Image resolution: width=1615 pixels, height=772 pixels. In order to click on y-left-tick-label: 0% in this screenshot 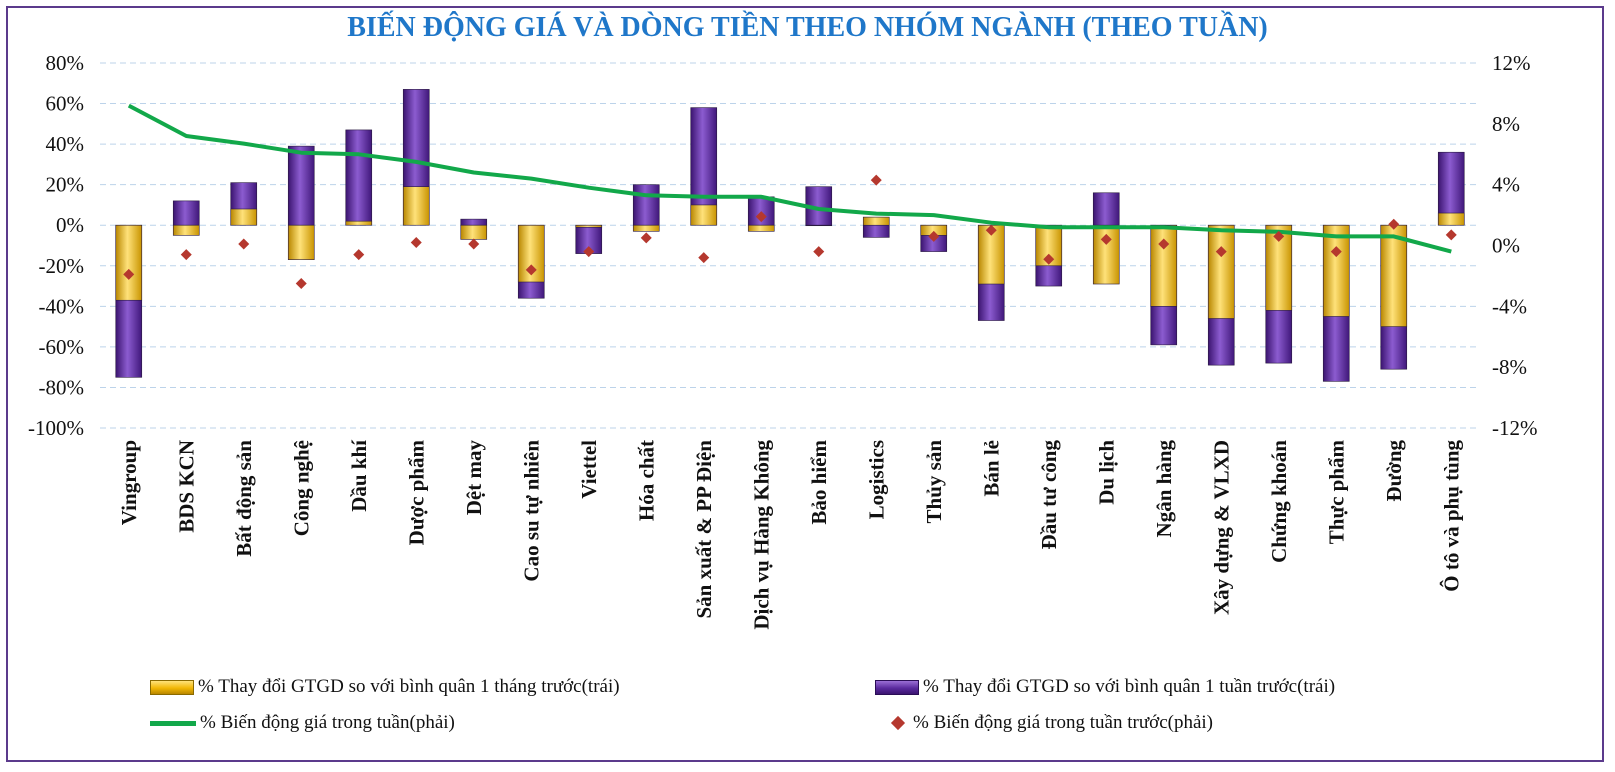, I will do `click(70, 225)`.